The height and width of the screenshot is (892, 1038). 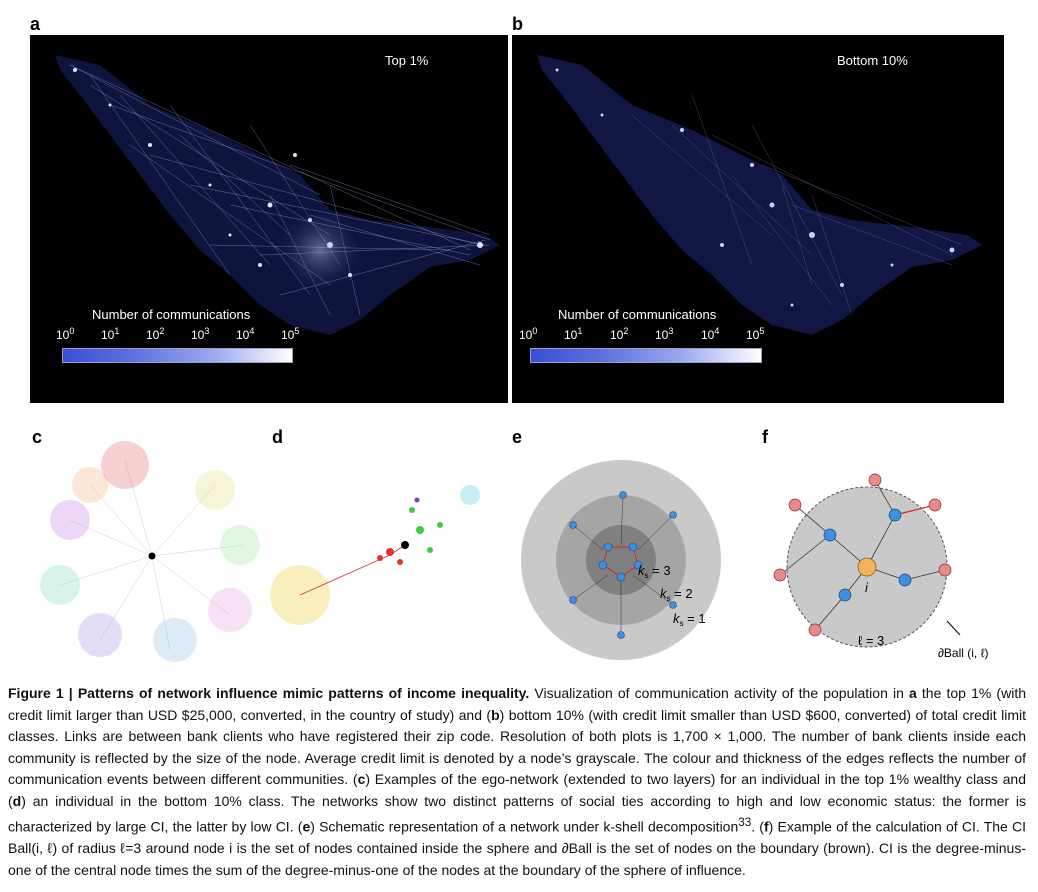 I want to click on colorbar-b-tick-4: 10⁴, so click(x=710, y=334).